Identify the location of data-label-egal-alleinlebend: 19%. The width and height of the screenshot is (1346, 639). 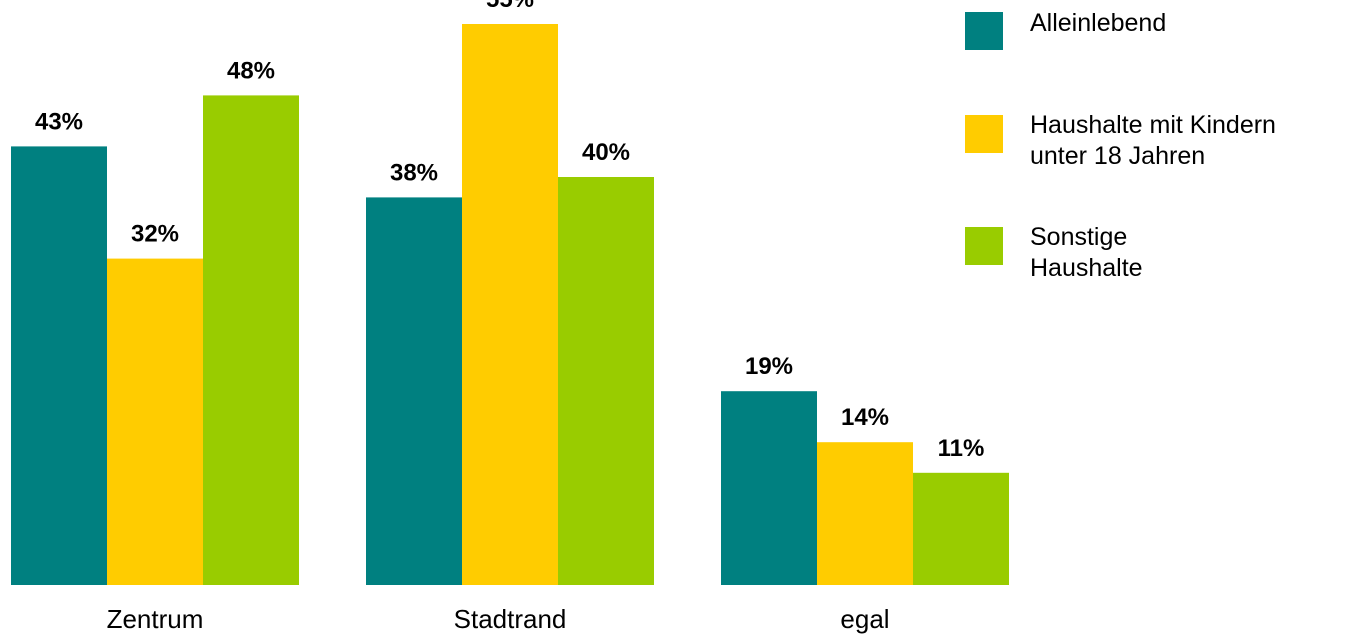
(769, 366).